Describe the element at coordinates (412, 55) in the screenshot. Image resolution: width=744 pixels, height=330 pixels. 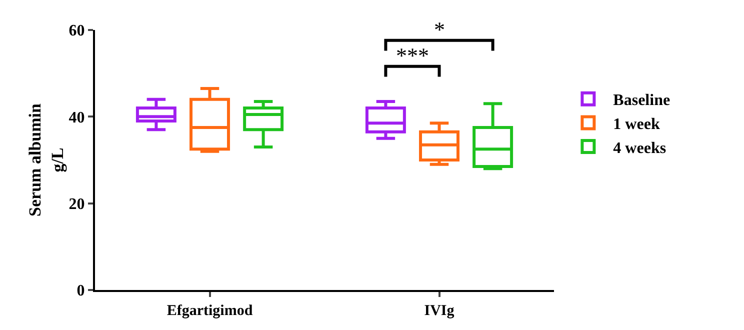
I see `annotation: ***` at that location.